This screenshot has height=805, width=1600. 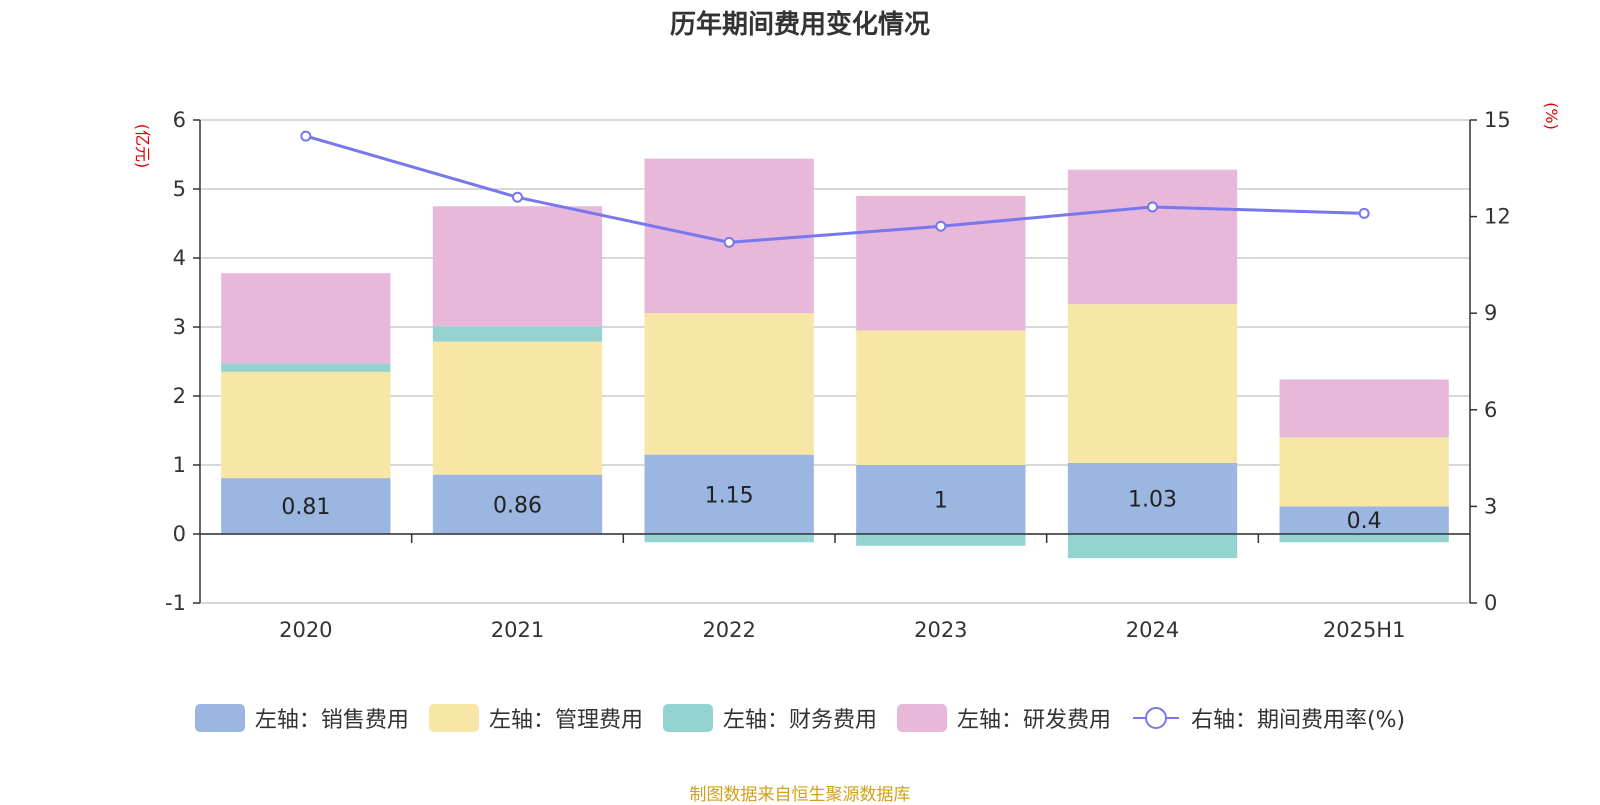 I want to click on data-label-sales: 1.15, so click(x=729, y=495).